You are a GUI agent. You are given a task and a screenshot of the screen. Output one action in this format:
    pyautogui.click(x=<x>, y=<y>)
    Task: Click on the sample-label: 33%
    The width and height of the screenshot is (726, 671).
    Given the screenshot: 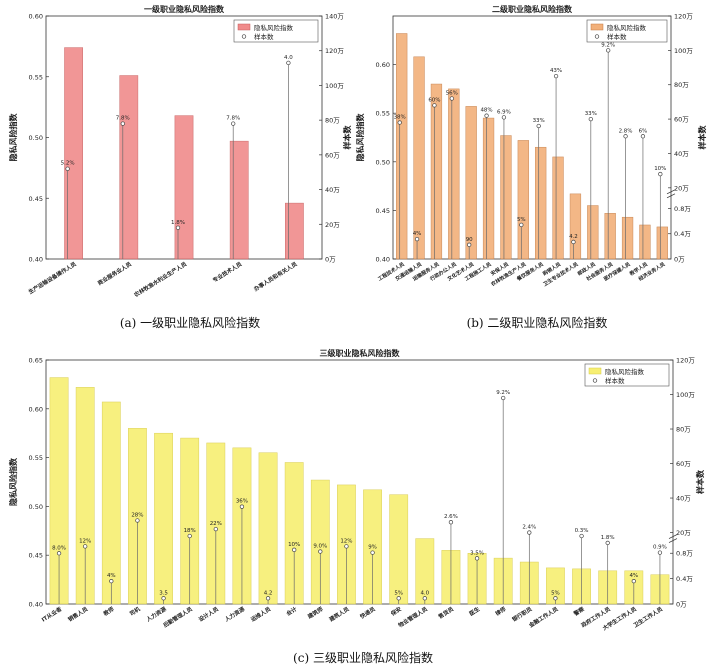 What is the action you would take?
    pyautogui.click(x=591, y=114)
    